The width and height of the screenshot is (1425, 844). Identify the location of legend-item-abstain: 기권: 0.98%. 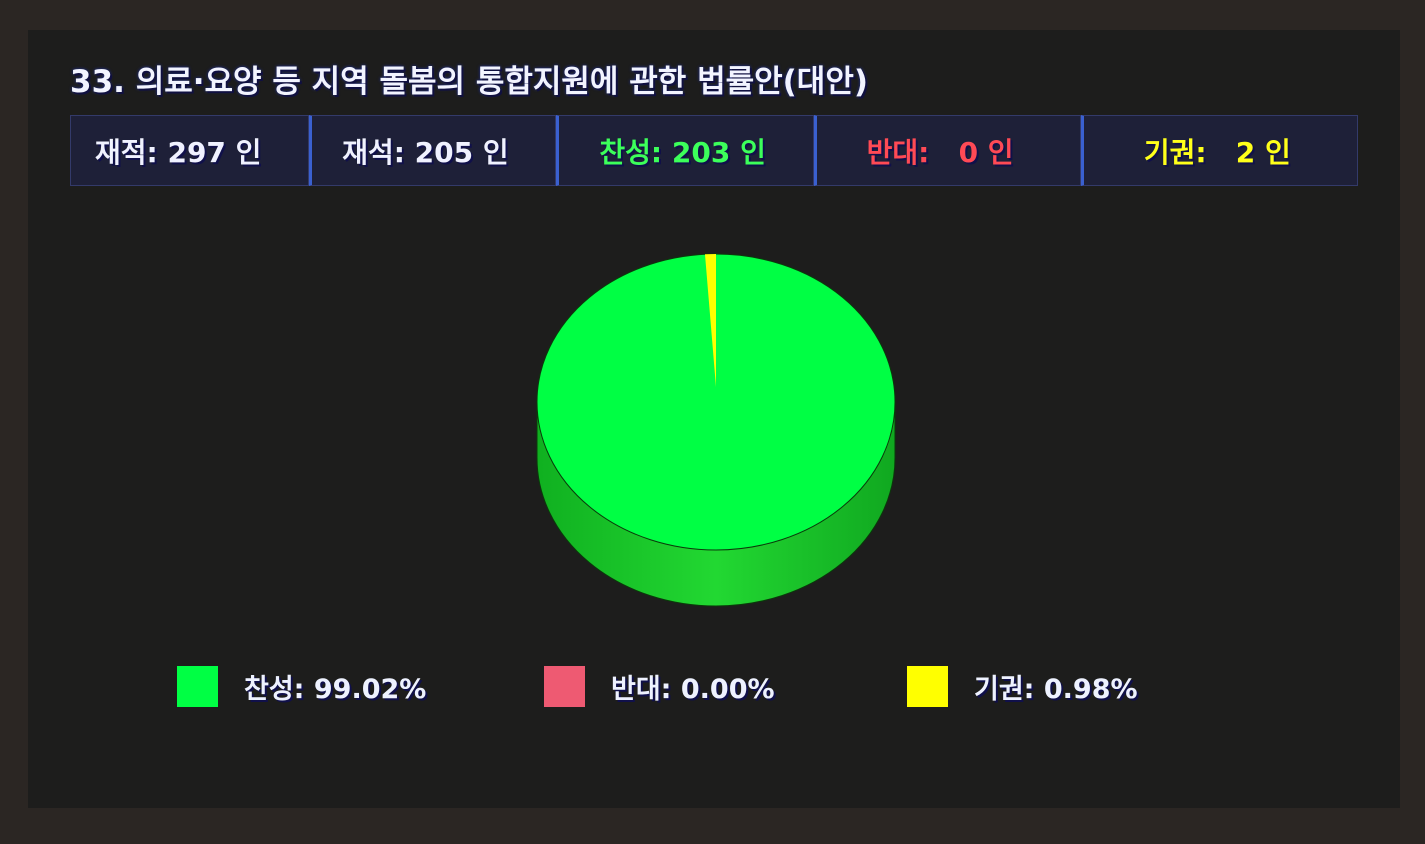
(1022, 686).